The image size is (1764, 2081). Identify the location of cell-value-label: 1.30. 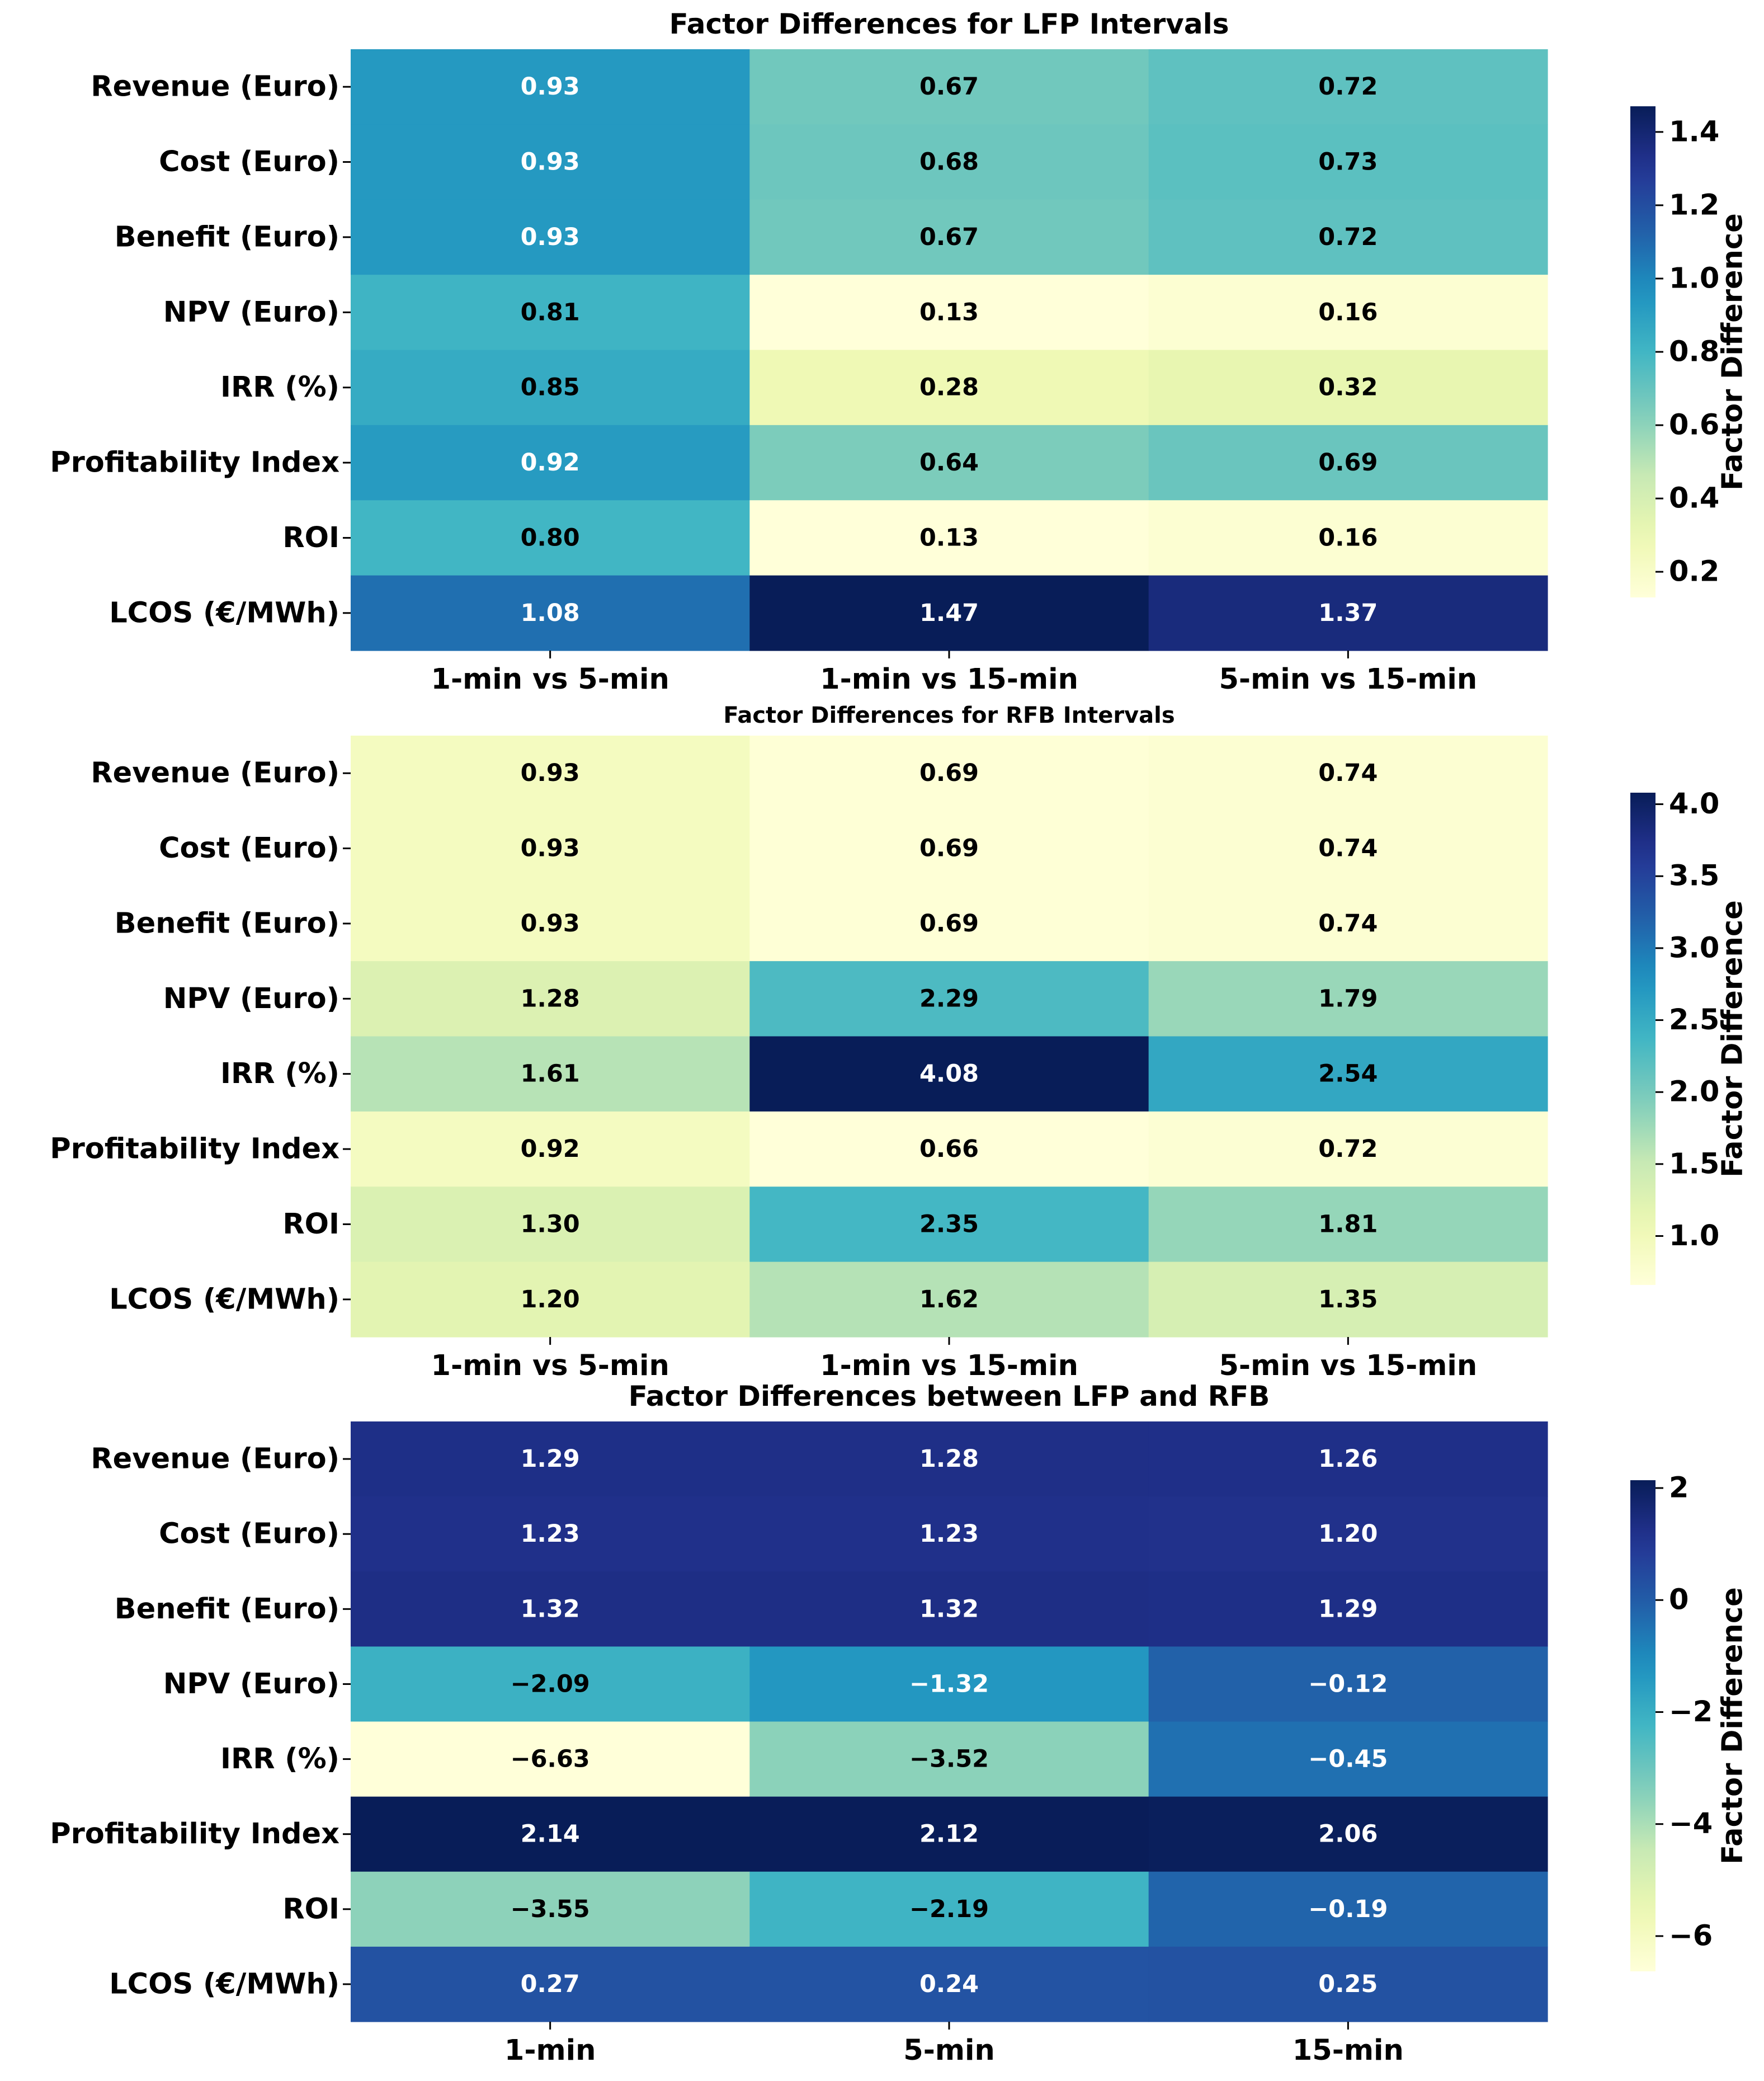
(550, 1224).